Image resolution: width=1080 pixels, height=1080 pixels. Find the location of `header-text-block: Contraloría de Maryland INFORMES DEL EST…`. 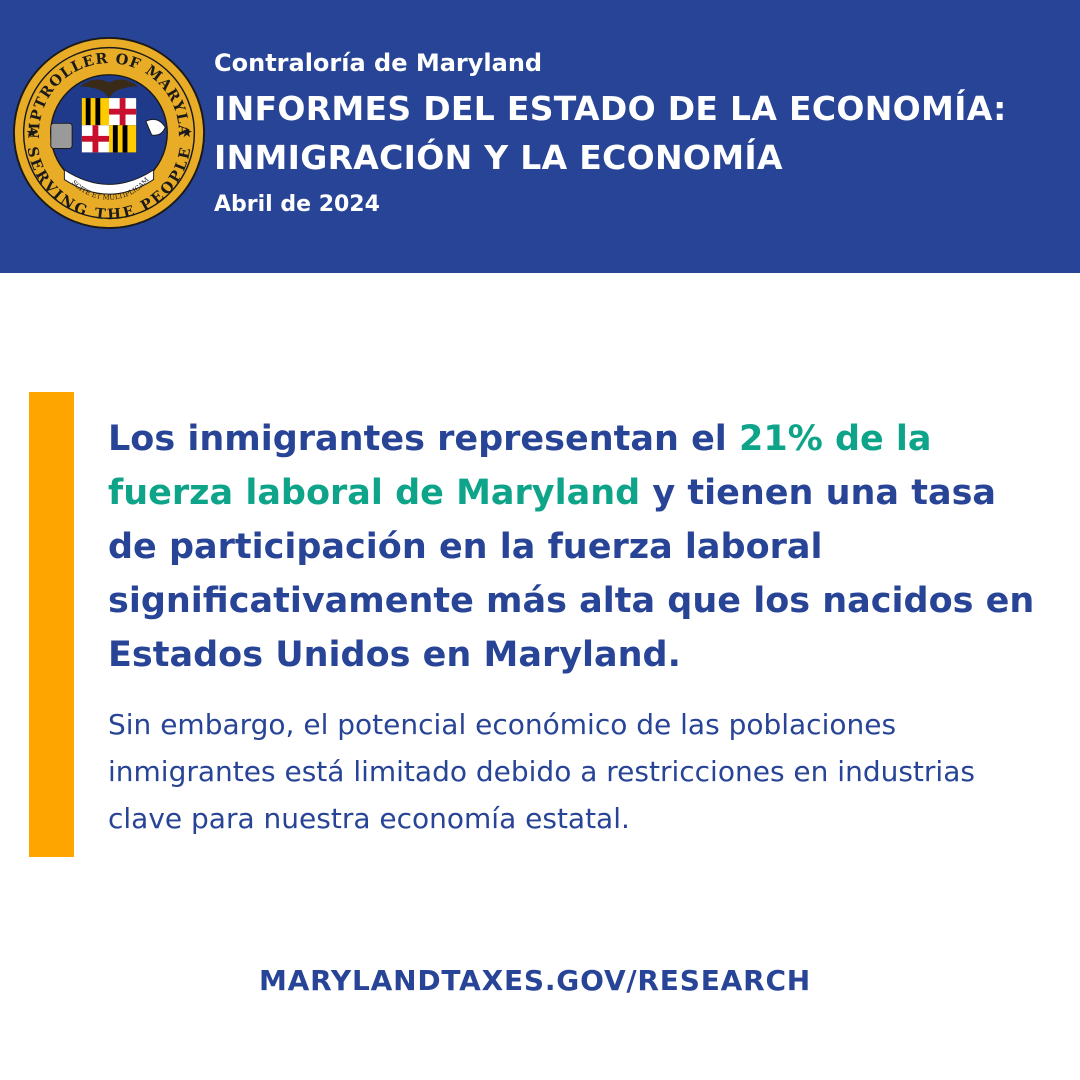

header-text-block: Contraloría de Maryland INFORMES DEL EST… is located at coordinates (610, 134).